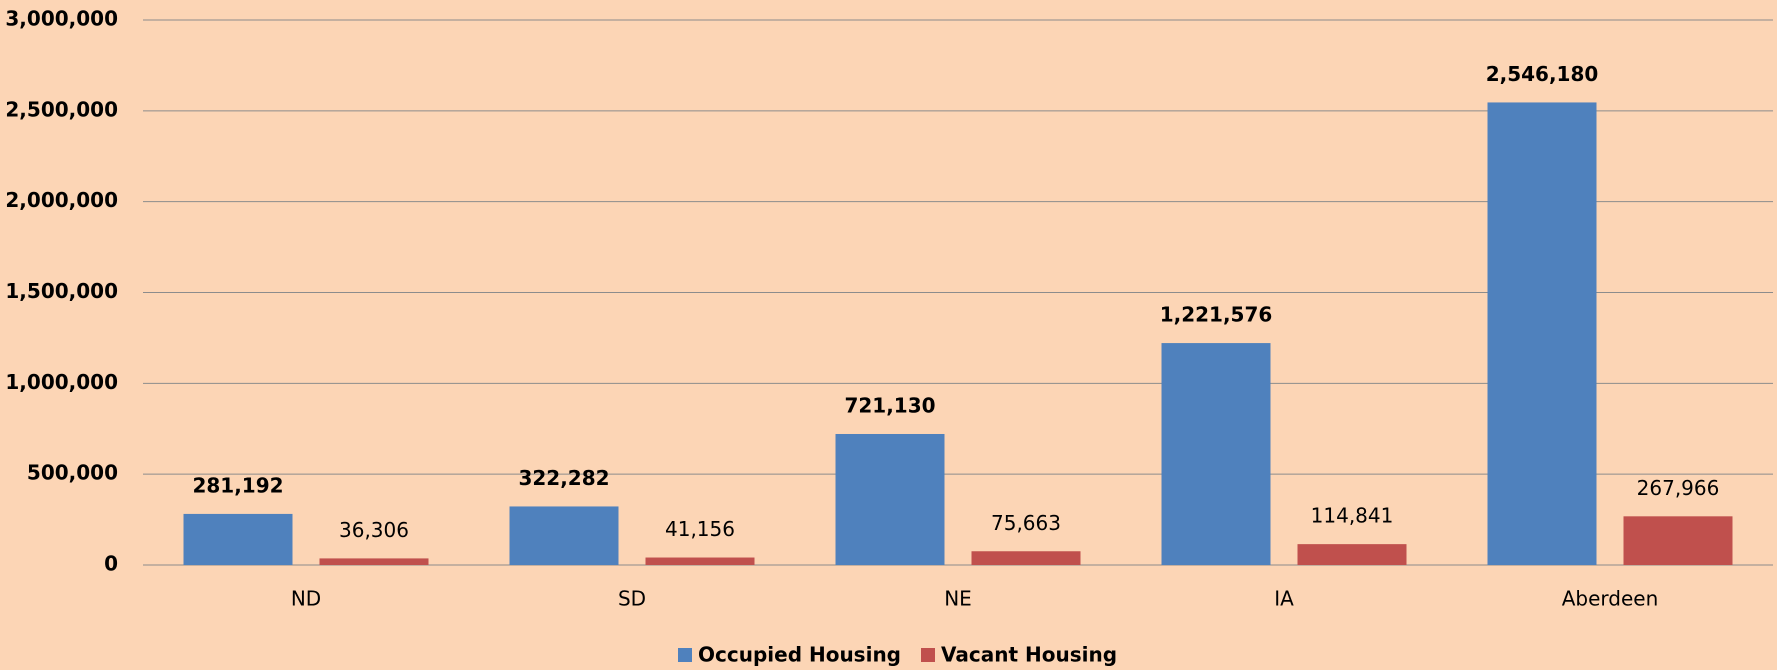 Image resolution: width=1777 pixels, height=670 pixels. I want to click on y-tick-label: 2,500,000, so click(61, 109).